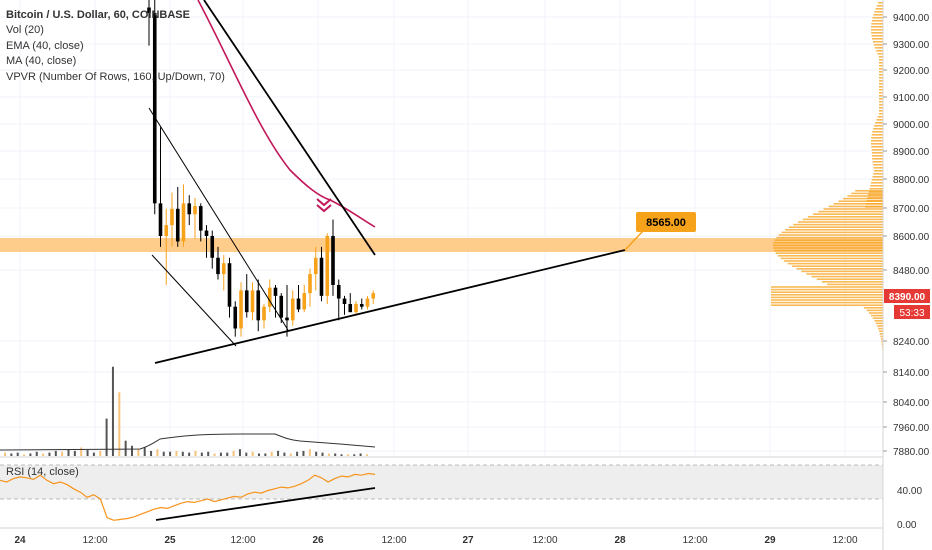 The width and height of the screenshot is (932, 550). I want to click on volume-bars, so click(188, 411).